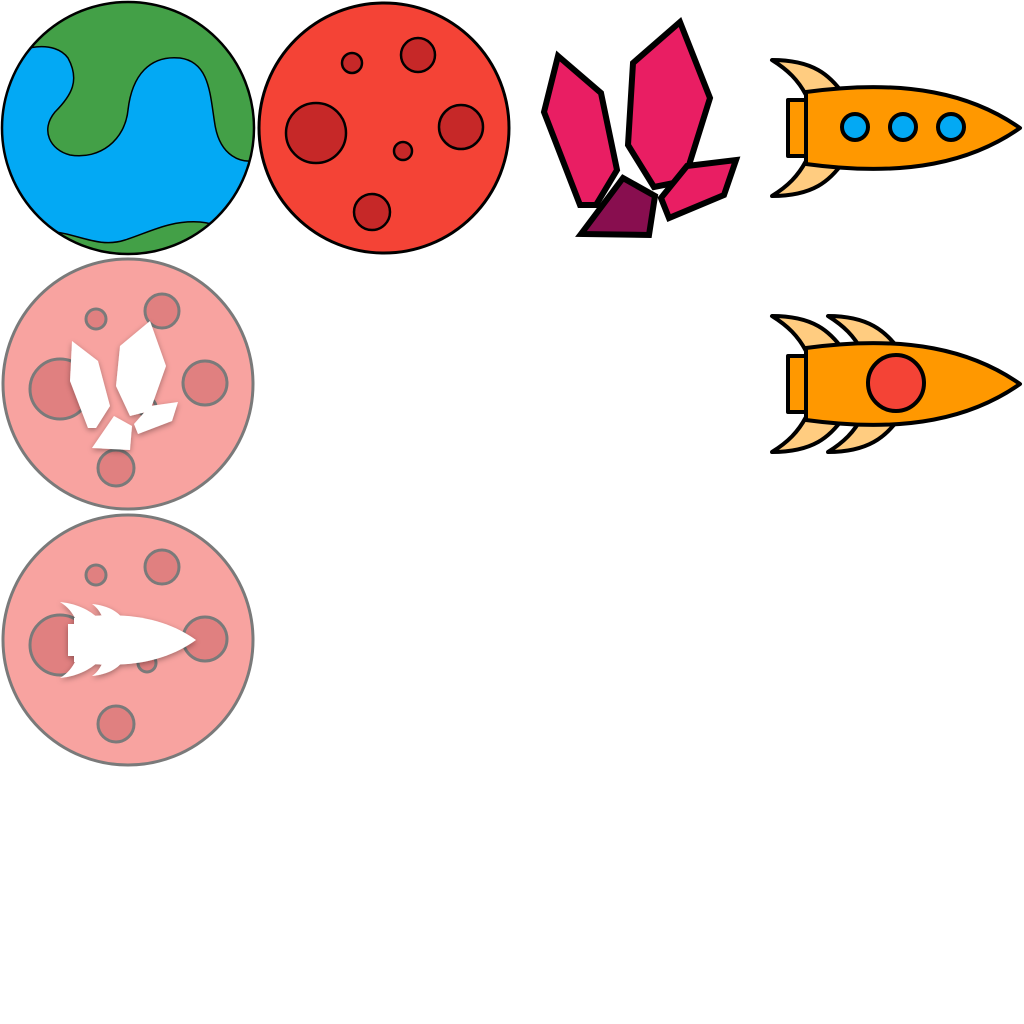 Image resolution: width=1024 pixels, height=1024 pixels. I want to click on mars-planet-icon, so click(384, 128).